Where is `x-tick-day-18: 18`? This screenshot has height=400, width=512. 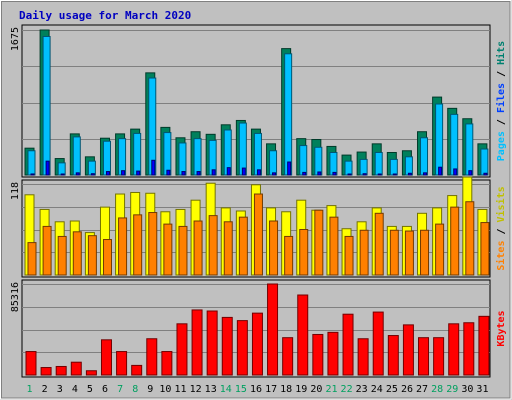
x-tick-day-18: 18 is located at coordinates (286, 389).